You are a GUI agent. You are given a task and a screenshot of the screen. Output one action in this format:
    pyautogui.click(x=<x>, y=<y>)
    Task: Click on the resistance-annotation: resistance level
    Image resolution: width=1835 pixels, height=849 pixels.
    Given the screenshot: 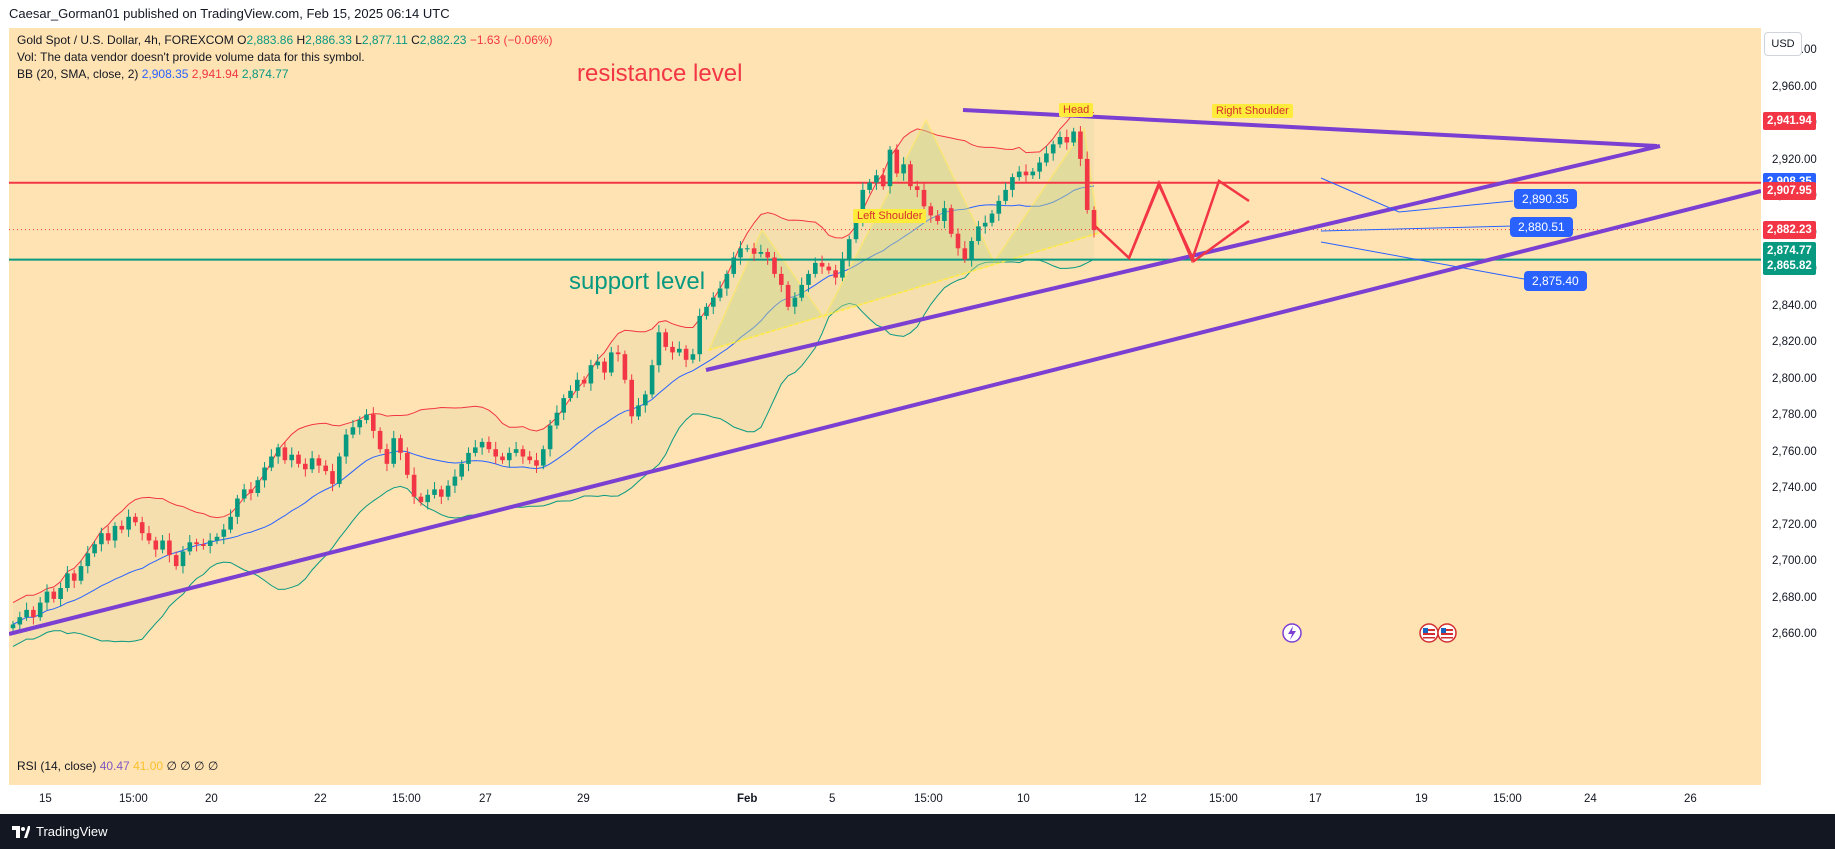 What is the action you would take?
    pyautogui.click(x=660, y=73)
    